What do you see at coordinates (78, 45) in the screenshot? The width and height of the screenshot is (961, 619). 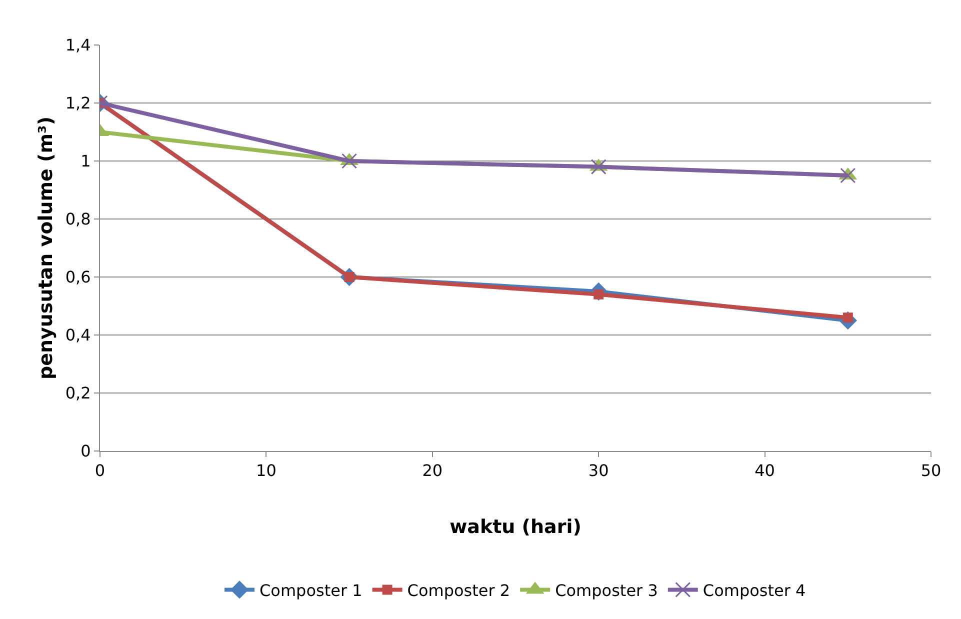 I see `y-tick-label: 1,4` at bounding box center [78, 45].